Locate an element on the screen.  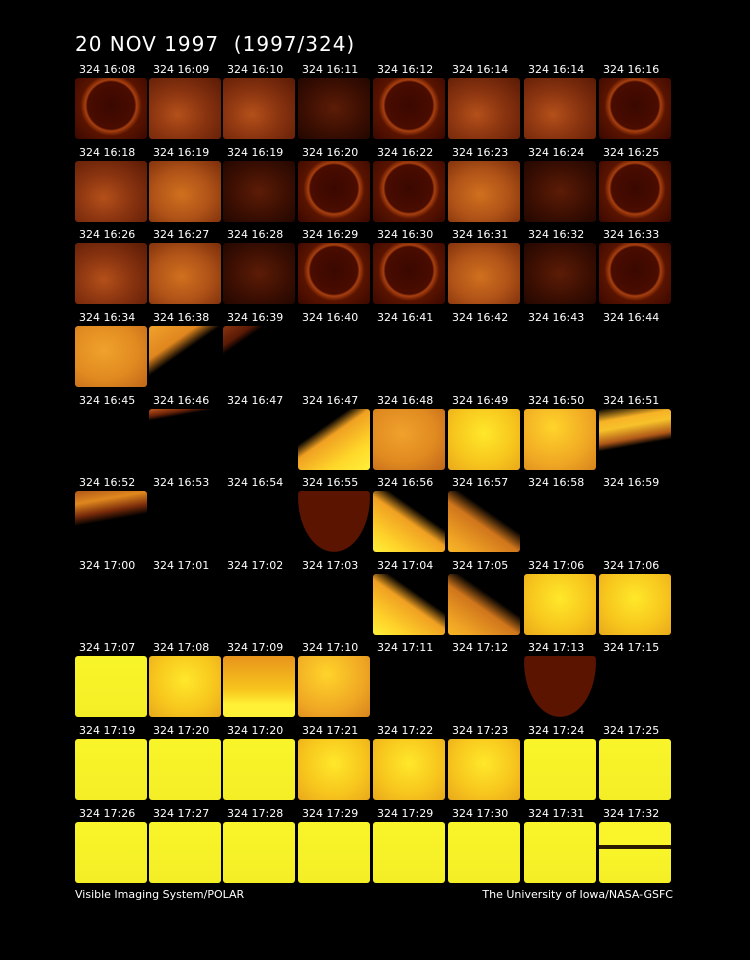
frame-timestamp: 324 16:08 is located at coordinates (107, 69).